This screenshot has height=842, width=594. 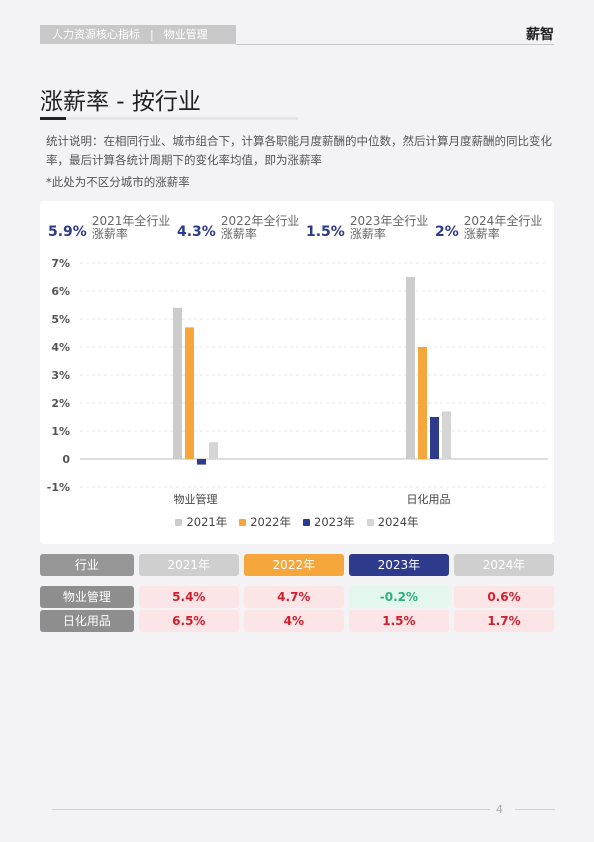 I want to click on y-tick-label: 4%, so click(x=60, y=347).